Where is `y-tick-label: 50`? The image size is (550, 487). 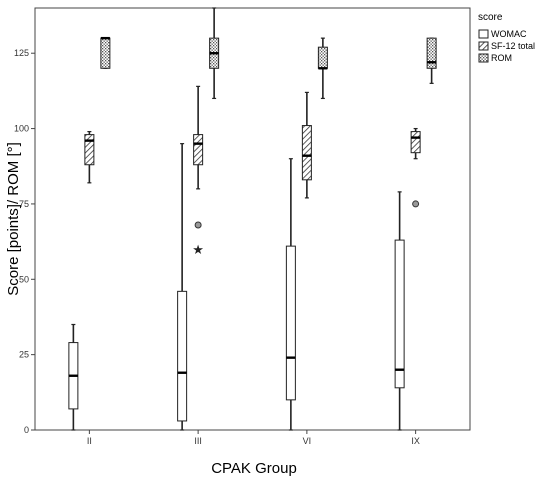 y-tick-label: 50 is located at coordinates (24, 279).